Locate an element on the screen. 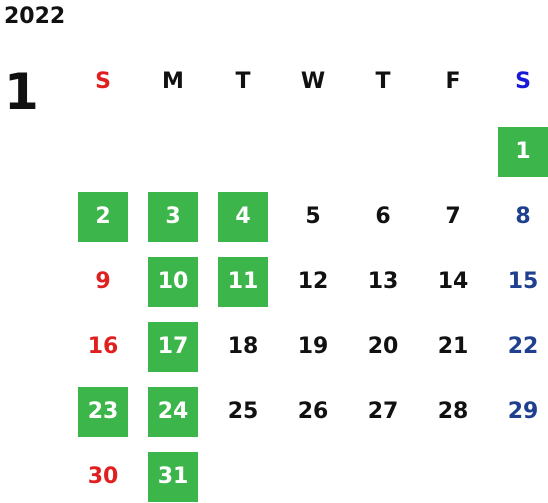 The height and width of the screenshot is (503, 548). weekday-thu: T is located at coordinates (383, 81).